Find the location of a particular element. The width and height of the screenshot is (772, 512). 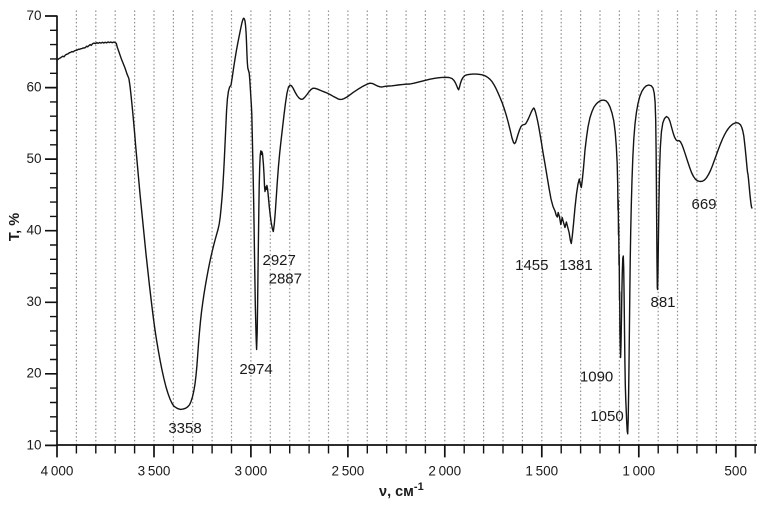

svg-text: 2 500 is located at coordinates (348, 471).